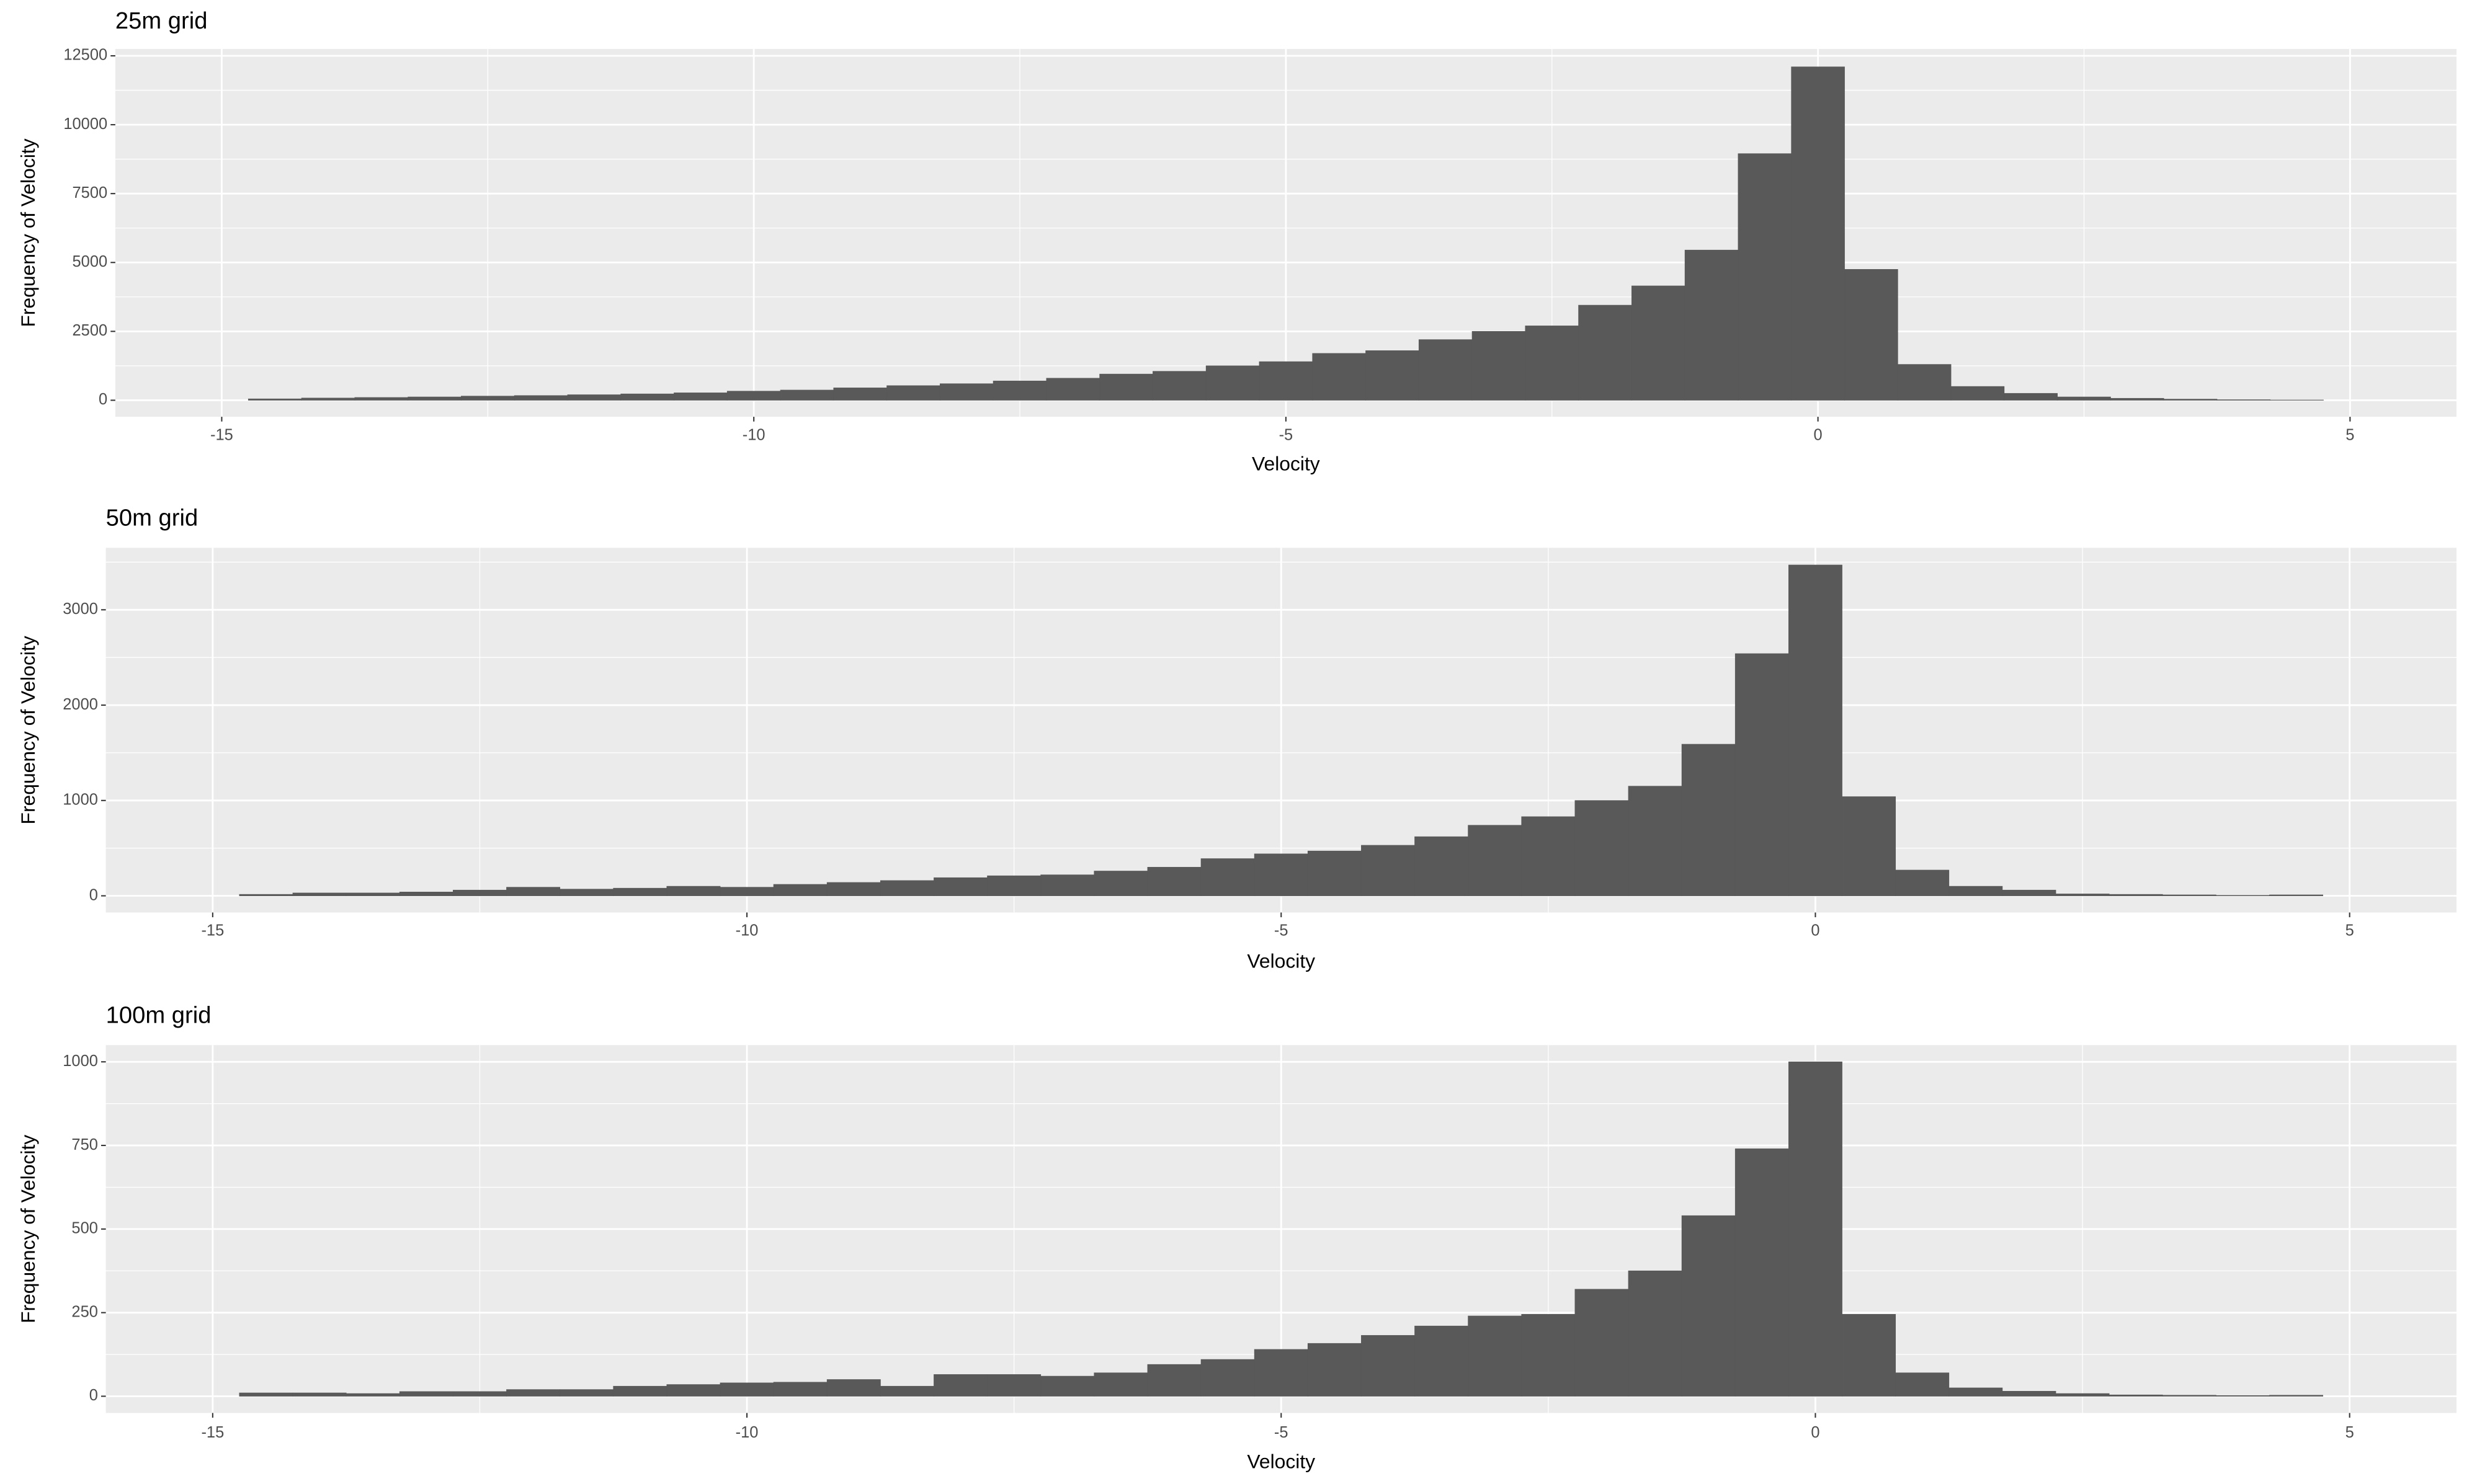 Image resolution: width=2477 pixels, height=1484 pixels. What do you see at coordinates (91, 193) in the screenshot?
I see `y-tick-label: 7500` at bounding box center [91, 193].